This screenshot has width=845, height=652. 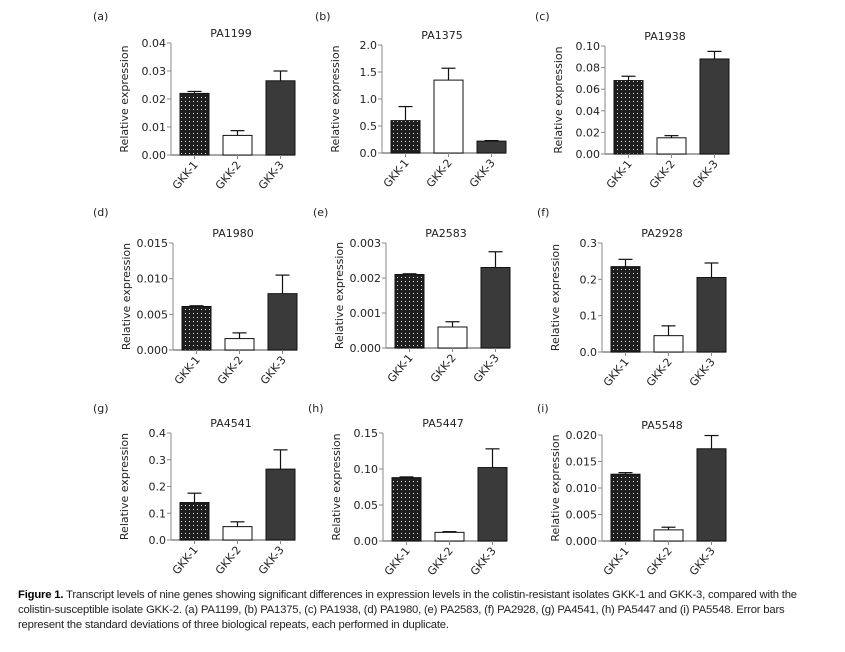 What do you see at coordinates (588, 46) in the screenshot?
I see `y-tick-label: 0.10` at bounding box center [588, 46].